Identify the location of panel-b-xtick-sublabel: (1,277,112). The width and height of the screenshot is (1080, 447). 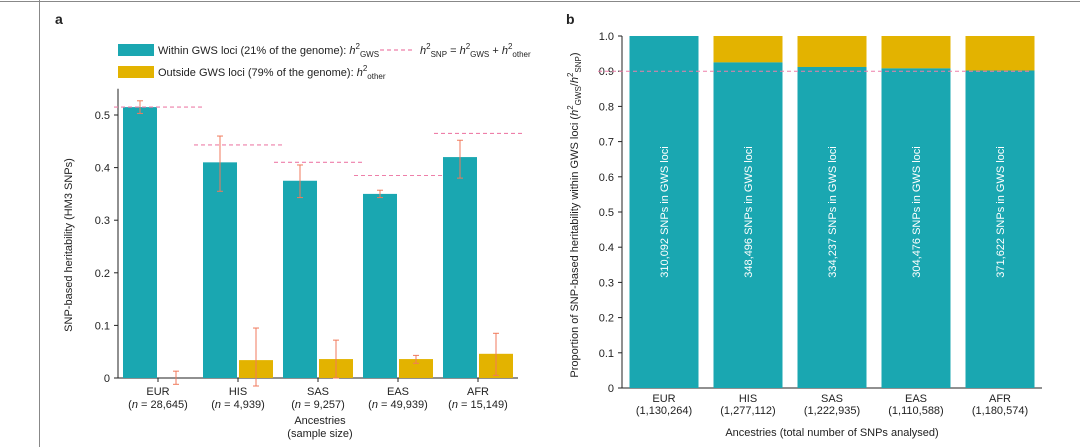
(747, 411).